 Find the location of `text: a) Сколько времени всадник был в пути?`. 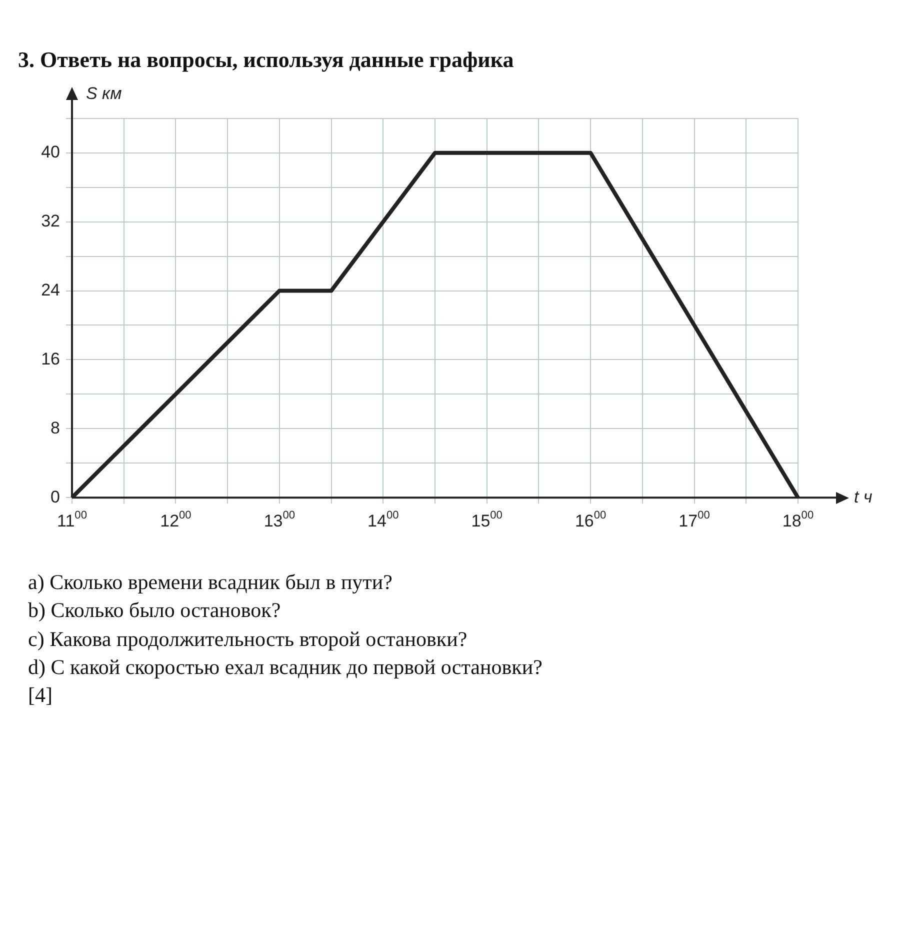

text: a) Сколько времени всадник был в пути? is located at coordinates (211, 582).